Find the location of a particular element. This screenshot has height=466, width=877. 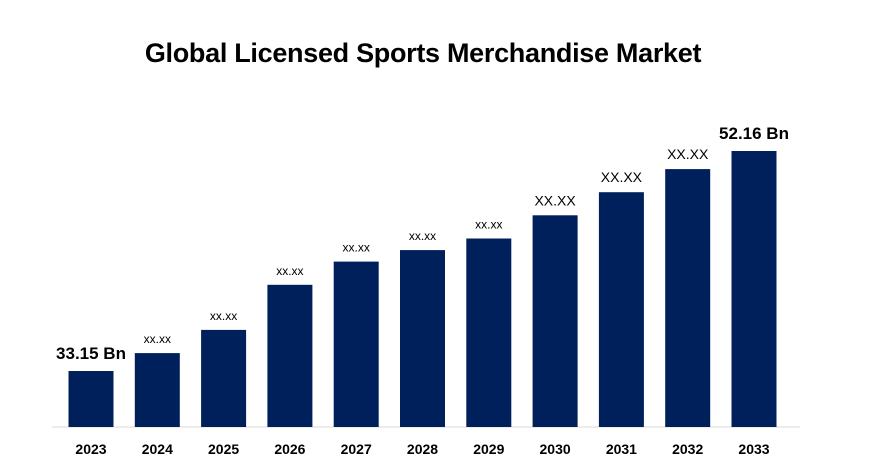

bar-2033 is located at coordinates (754, 289).